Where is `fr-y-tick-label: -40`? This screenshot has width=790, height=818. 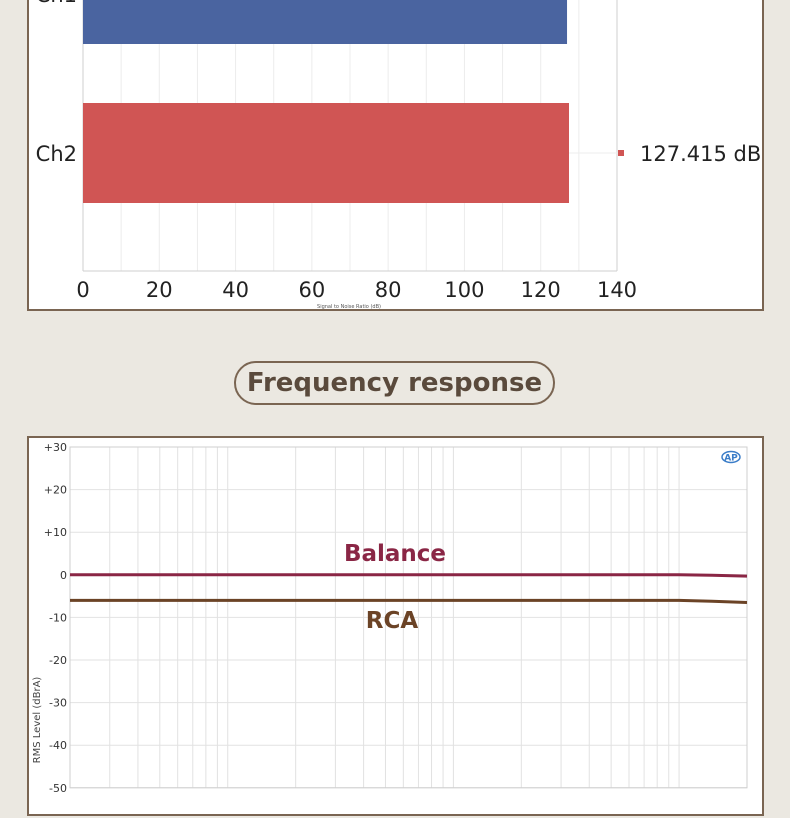 fr-y-tick-label: -40 is located at coordinates (58, 745).